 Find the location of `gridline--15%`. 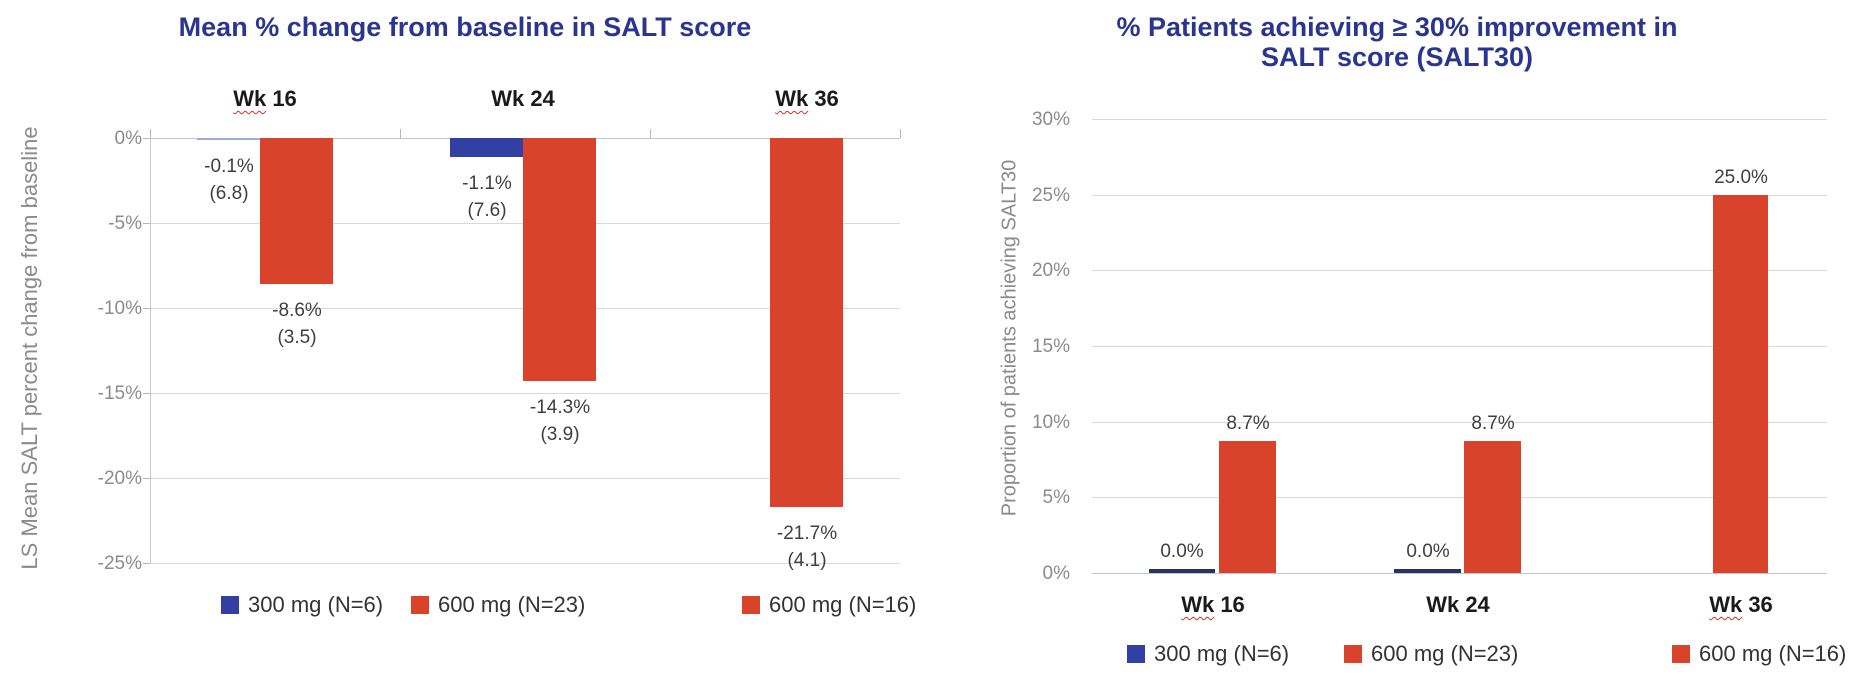

gridline--15% is located at coordinates (525, 393).